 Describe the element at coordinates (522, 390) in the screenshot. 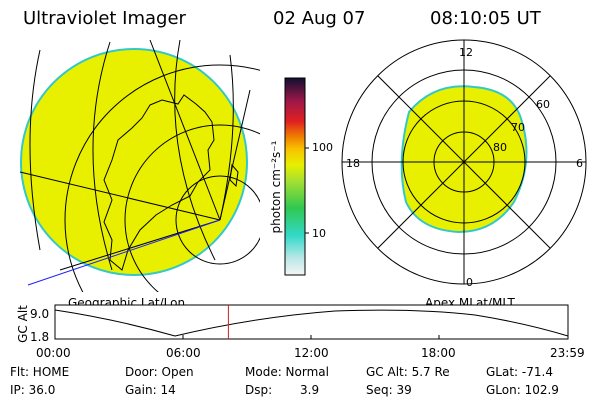

I see `status-glon: GLon: 102.9` at that location.